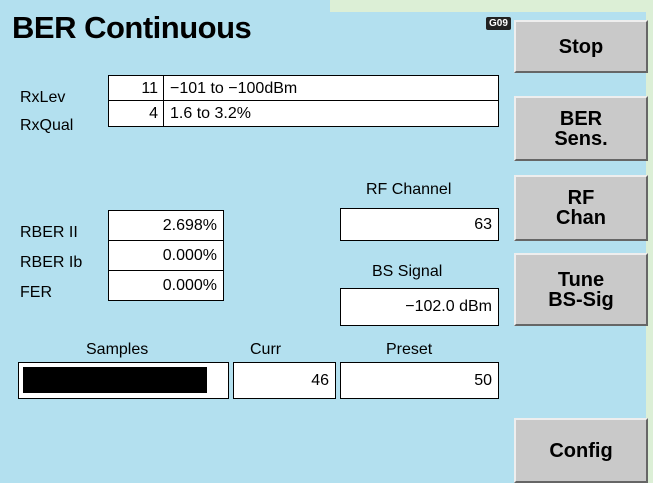  Describe the element at coordinates (331, 113) in the screenshot. I see `text-box: 1.6 to 3.2%` at that location.